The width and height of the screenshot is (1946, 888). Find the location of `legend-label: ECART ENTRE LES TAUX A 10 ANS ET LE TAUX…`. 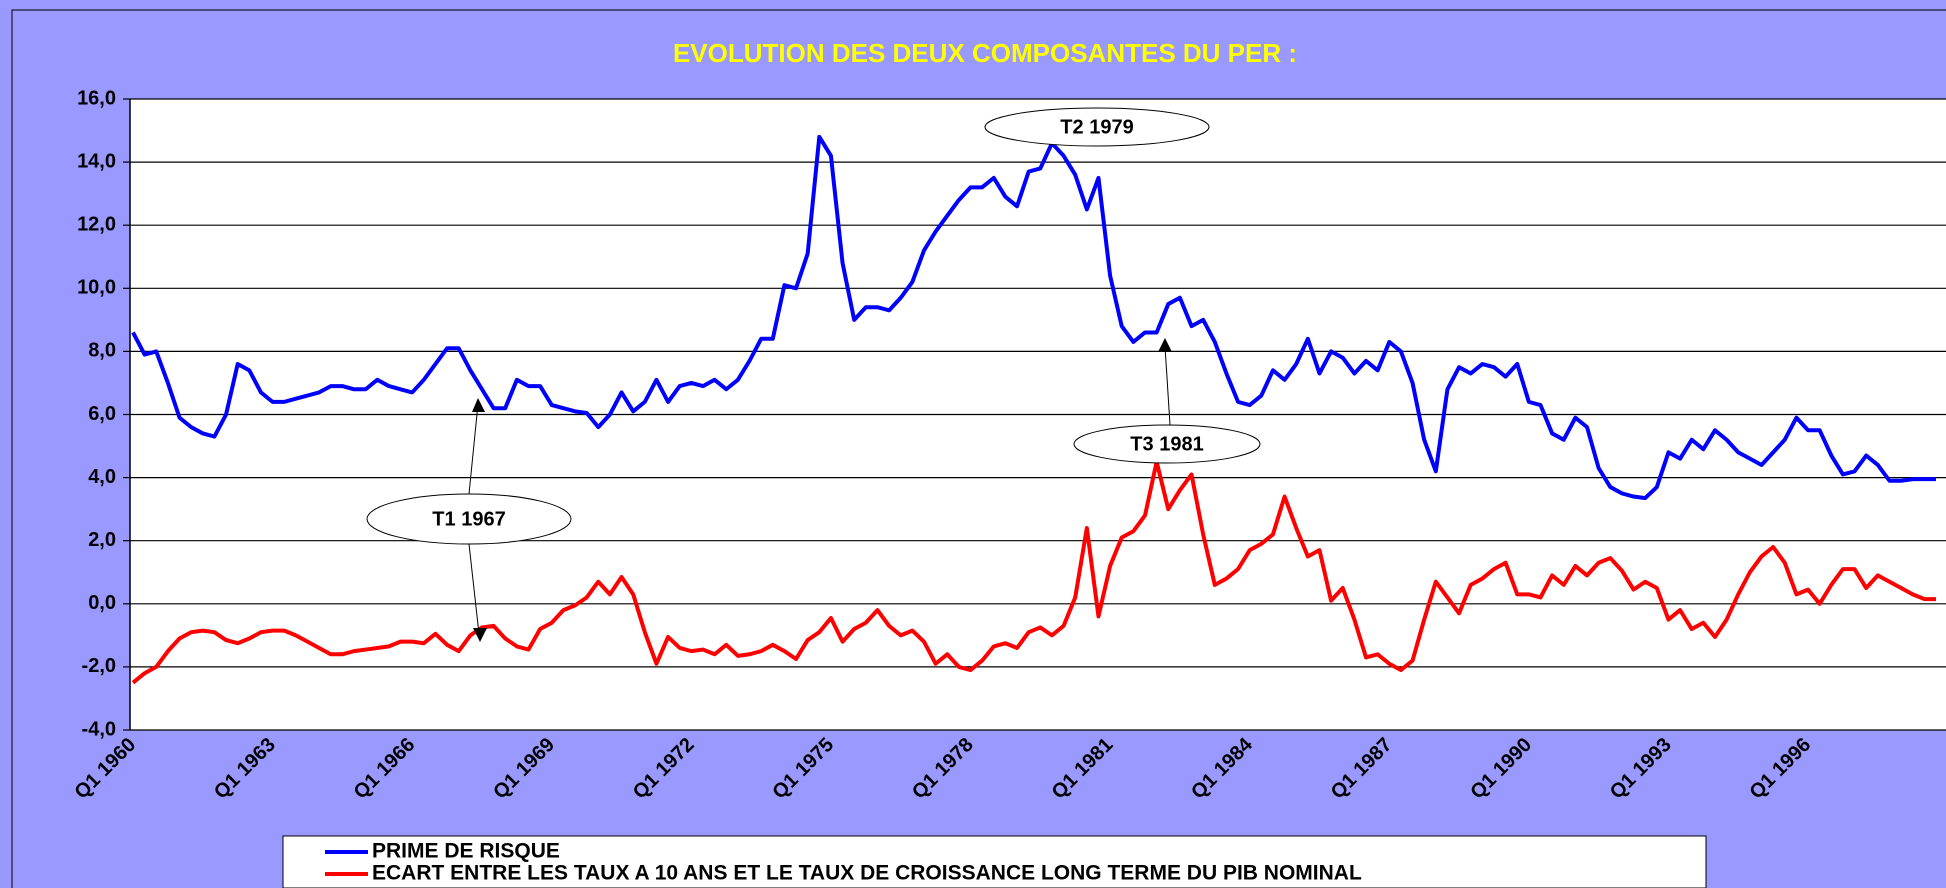

legend-label: ECART ENTRE LES TAUX A 10 ANS ET LE TAUX… is located at coordinates (867, 873).